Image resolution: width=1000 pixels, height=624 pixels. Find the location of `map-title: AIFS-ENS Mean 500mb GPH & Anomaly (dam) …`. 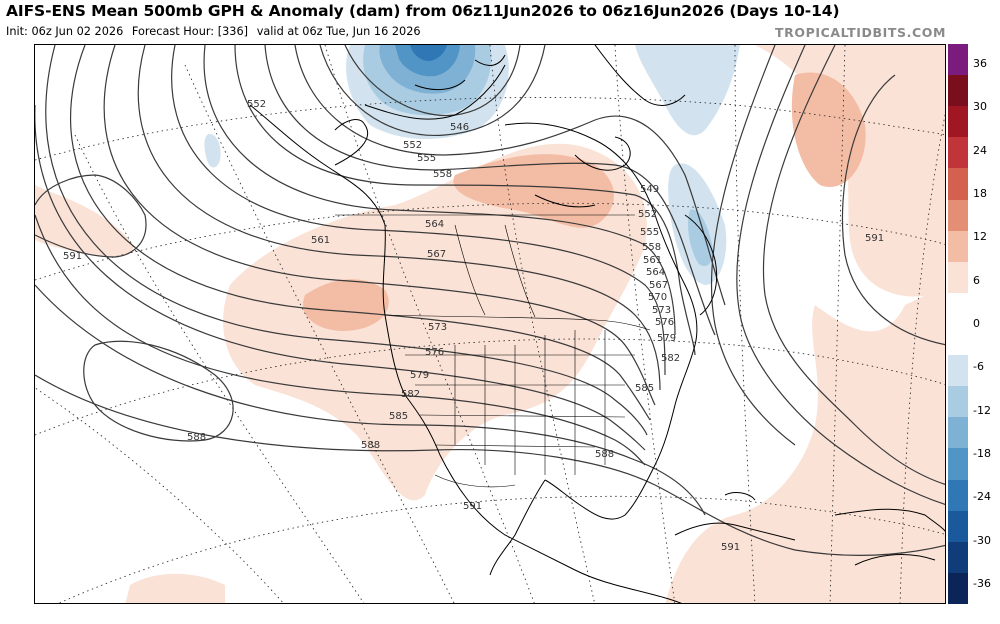

map-title: AIFS-ENS Mean 500mb GPH & Anomaly (dam) … is located at coordinates (423, 11).